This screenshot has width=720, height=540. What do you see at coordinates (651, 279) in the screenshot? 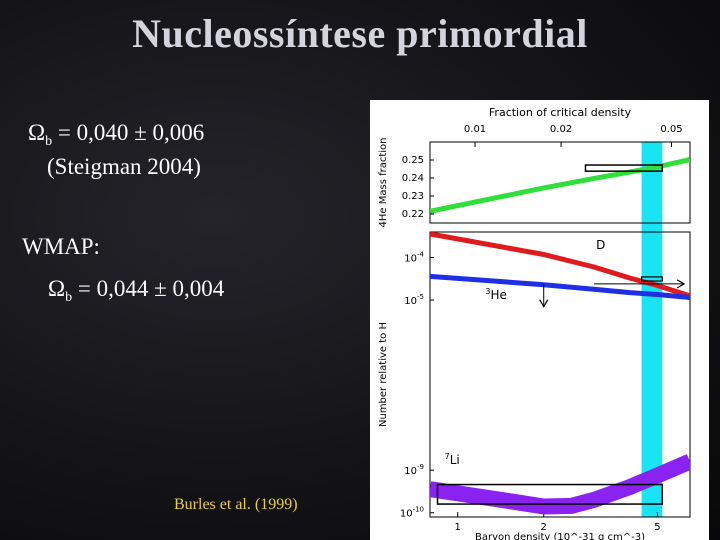
I see `deuterium-observation-box` at bounding box center [651, 279].